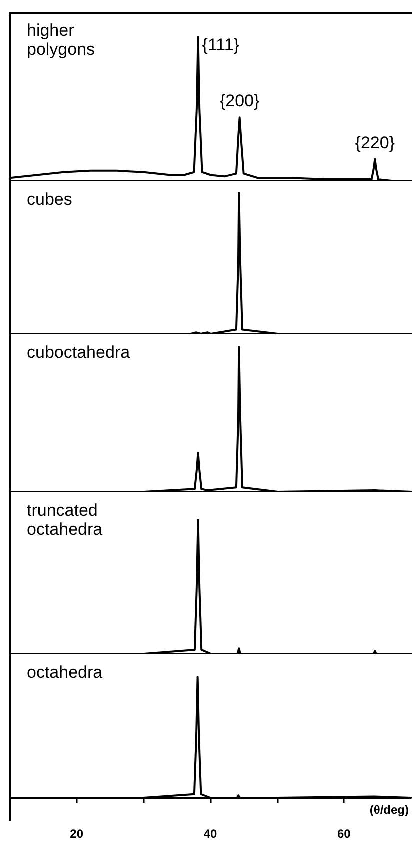  Describe the element at coordinates (65, 520) in the screenshot. I see `chart-title: truncated octahedra` at that location.